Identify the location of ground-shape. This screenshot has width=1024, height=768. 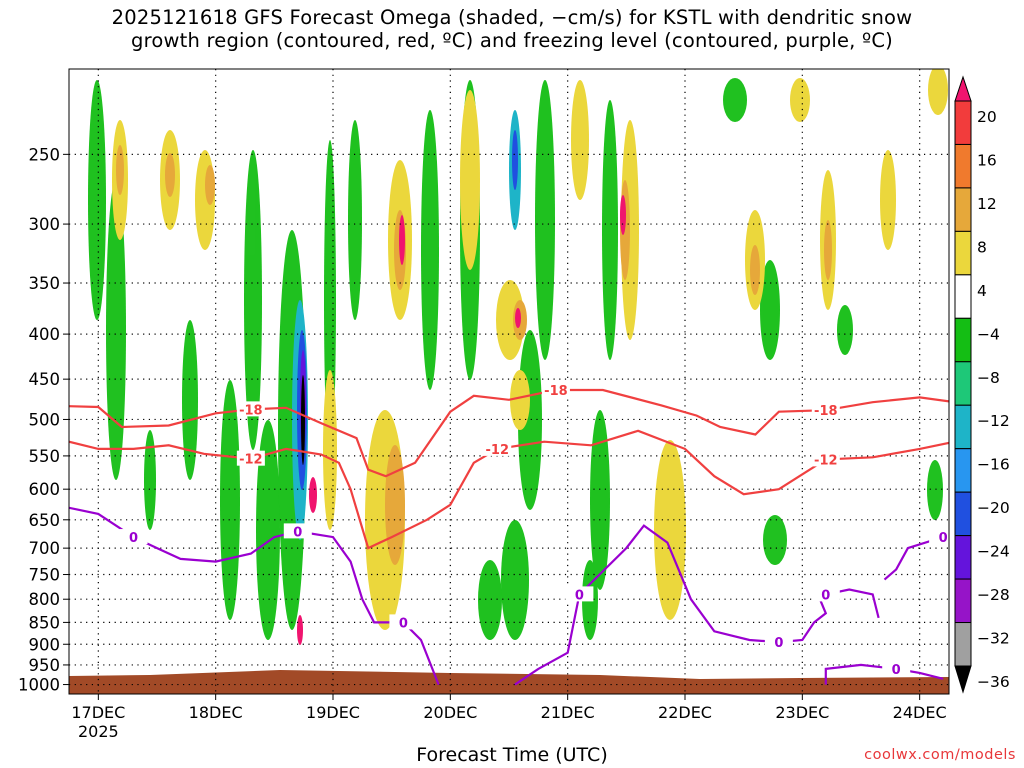
(509, 682).